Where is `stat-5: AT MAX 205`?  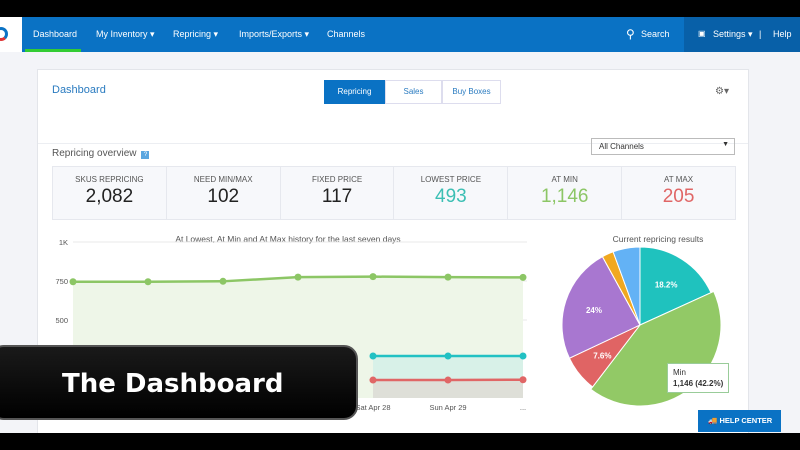
stat-5: AT MAX 205 is located at coordinates (678, 193).